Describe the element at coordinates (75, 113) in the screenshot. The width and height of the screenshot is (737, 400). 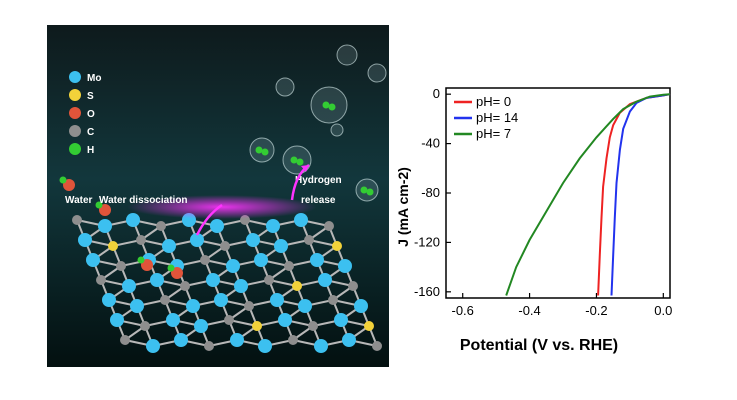
I see `legend-atom-o-icon` at that location.